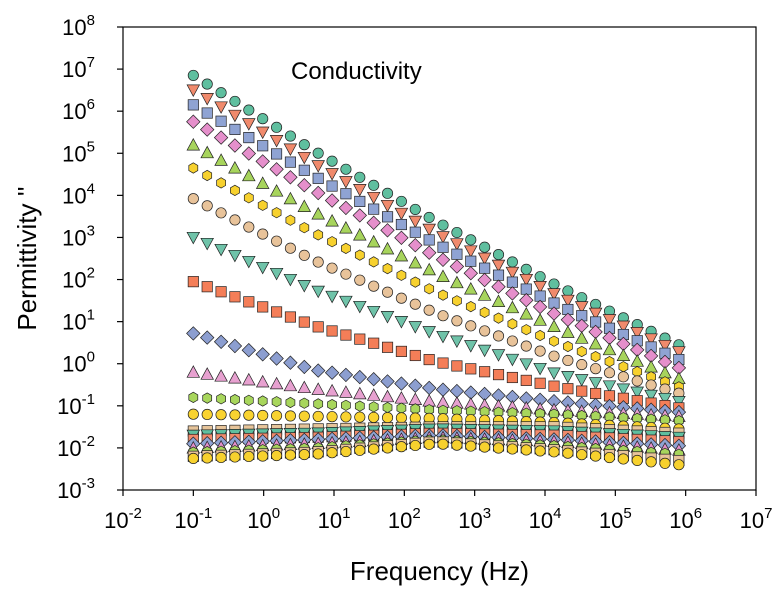  What do you see at coordinates (78, 26) in the screenshot?
I see `y-tick-label: 10⁸` at bounding box center [78, 26].